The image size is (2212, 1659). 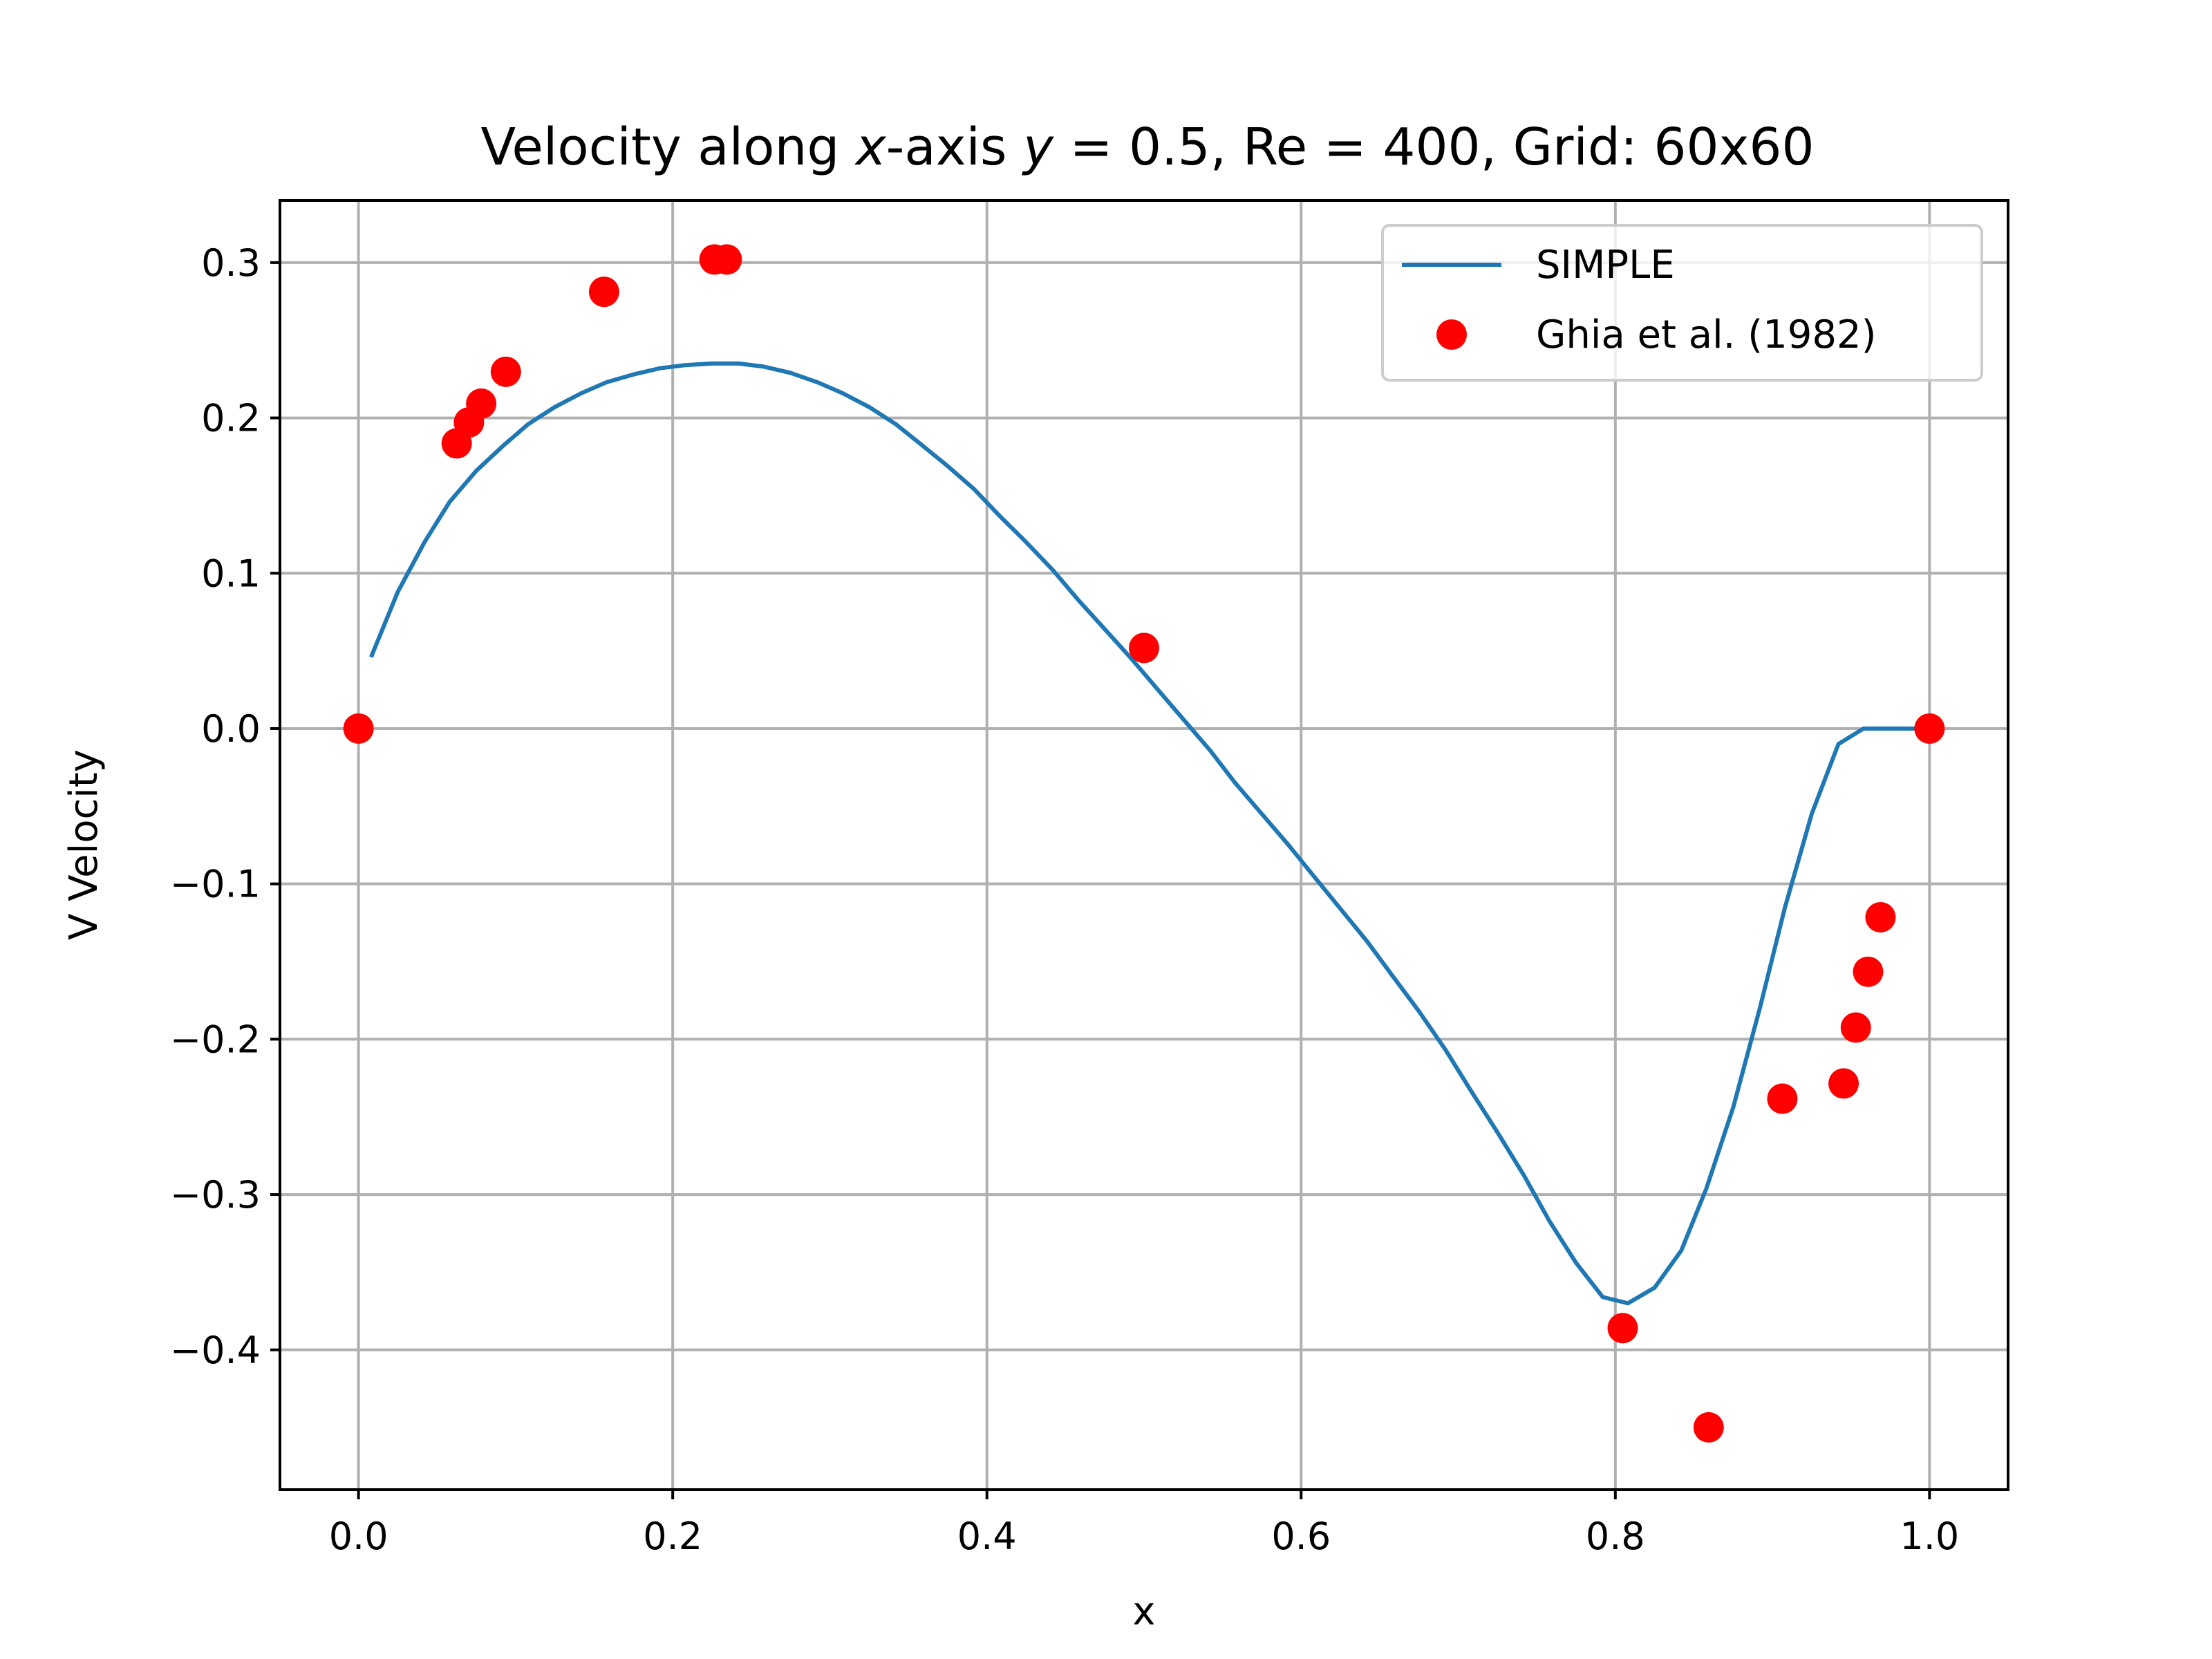 I want to click on title-part-5: = 0.5, Re = 400, Grid: 60x60, so click(x=1434, y=147).